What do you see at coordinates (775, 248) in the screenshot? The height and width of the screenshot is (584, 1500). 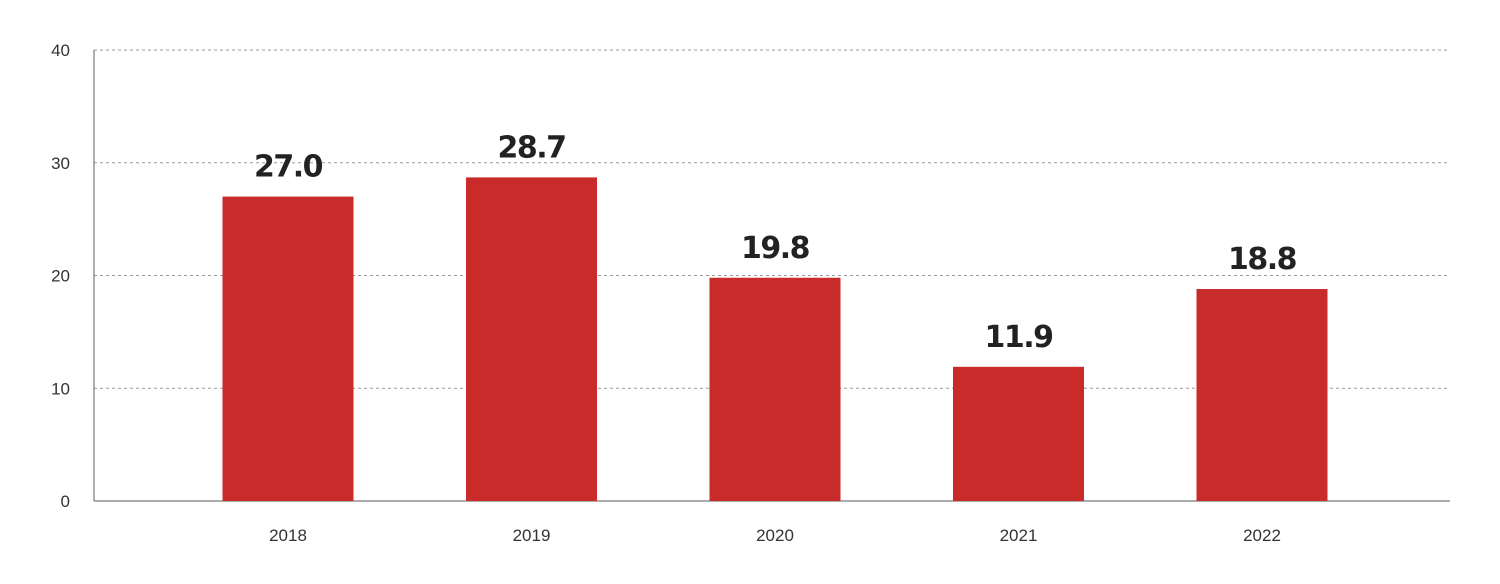 I see `data-label-2020: 19.8` at bounding box center [775, 248].